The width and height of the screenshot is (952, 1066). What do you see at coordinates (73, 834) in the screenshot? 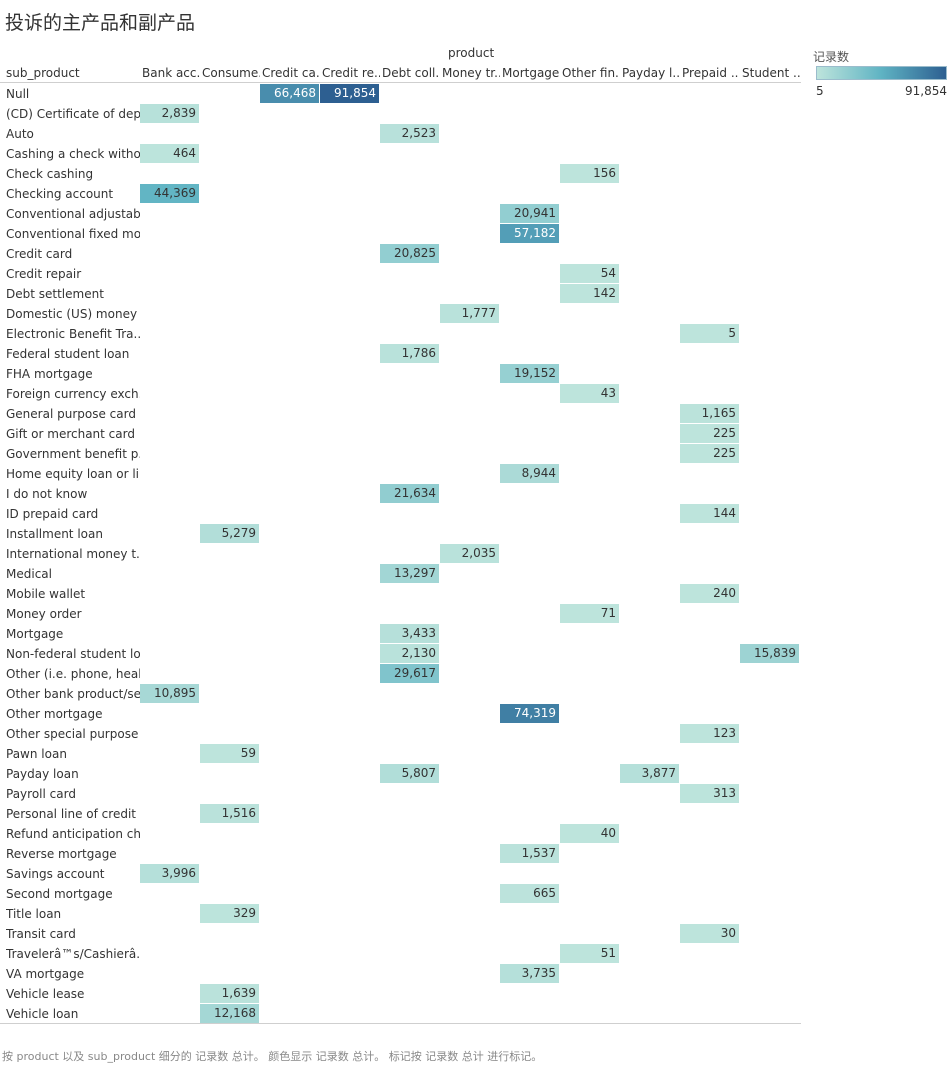
I see `row-label: Refund anticipation ch..` at bounding box center [73, 834].